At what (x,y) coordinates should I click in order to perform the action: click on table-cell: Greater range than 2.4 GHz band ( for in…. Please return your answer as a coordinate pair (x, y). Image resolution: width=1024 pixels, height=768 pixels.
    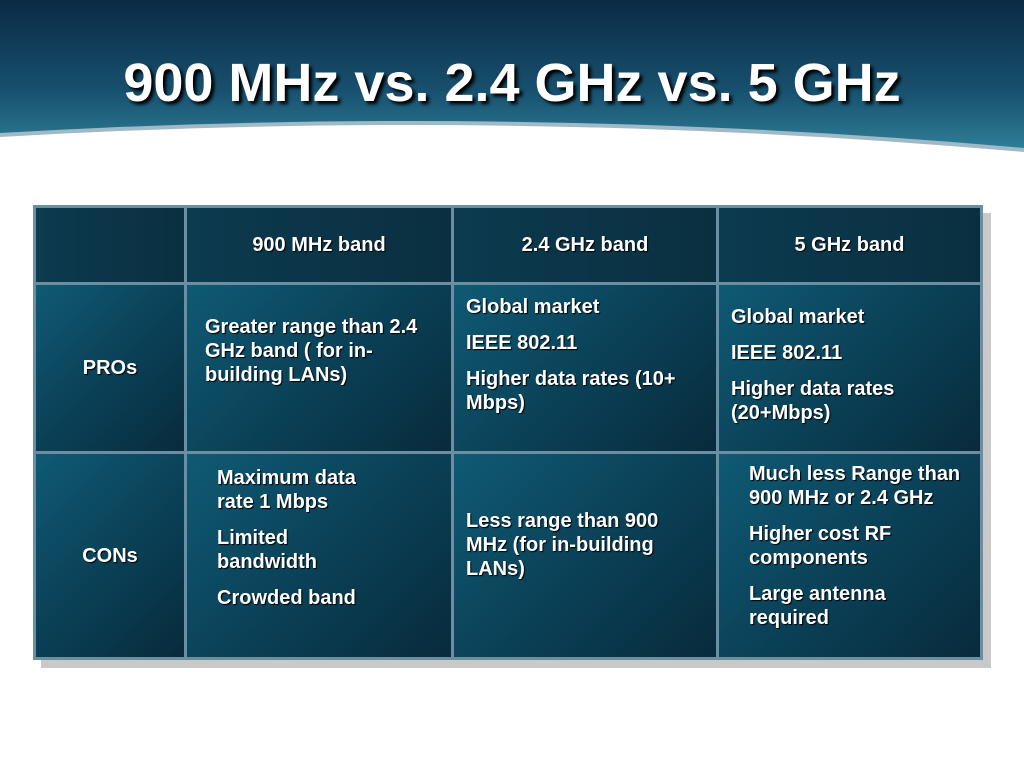
    Looking at the image, I should click on (319, 368).